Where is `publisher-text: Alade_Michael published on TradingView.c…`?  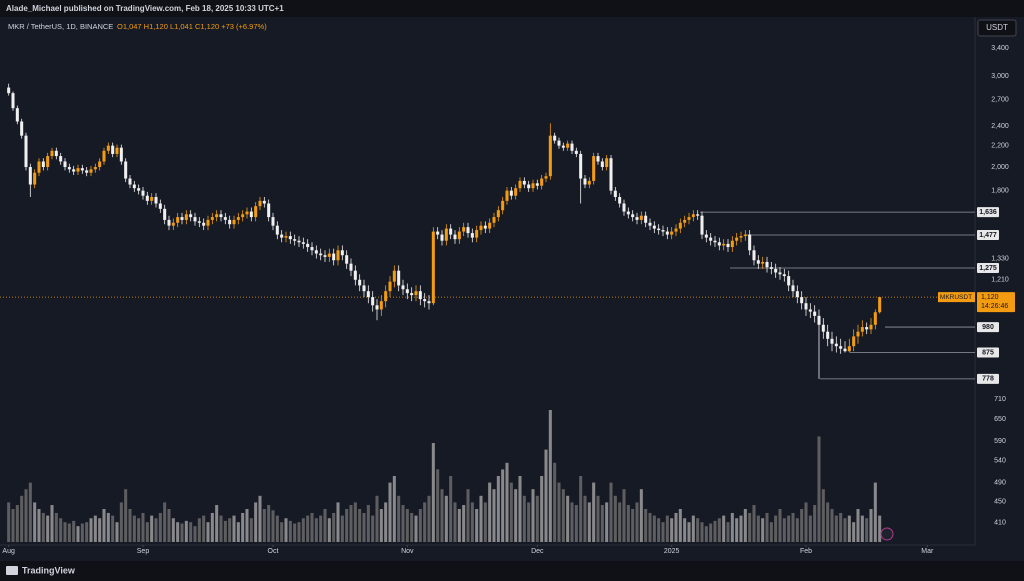
publisher-text: Alade_Michael published on TradingView.c… is located at coordinates (145, 8).